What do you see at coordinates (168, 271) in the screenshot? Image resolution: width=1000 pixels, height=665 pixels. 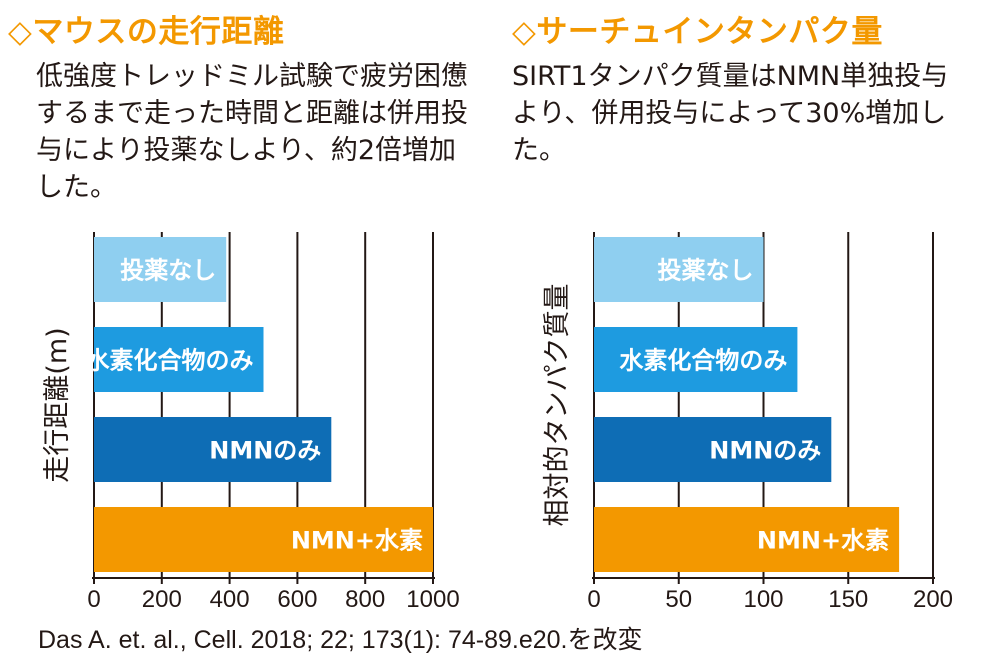 I see `chart1-bar-label: 投薬なし` at bounding box center [168, 271].